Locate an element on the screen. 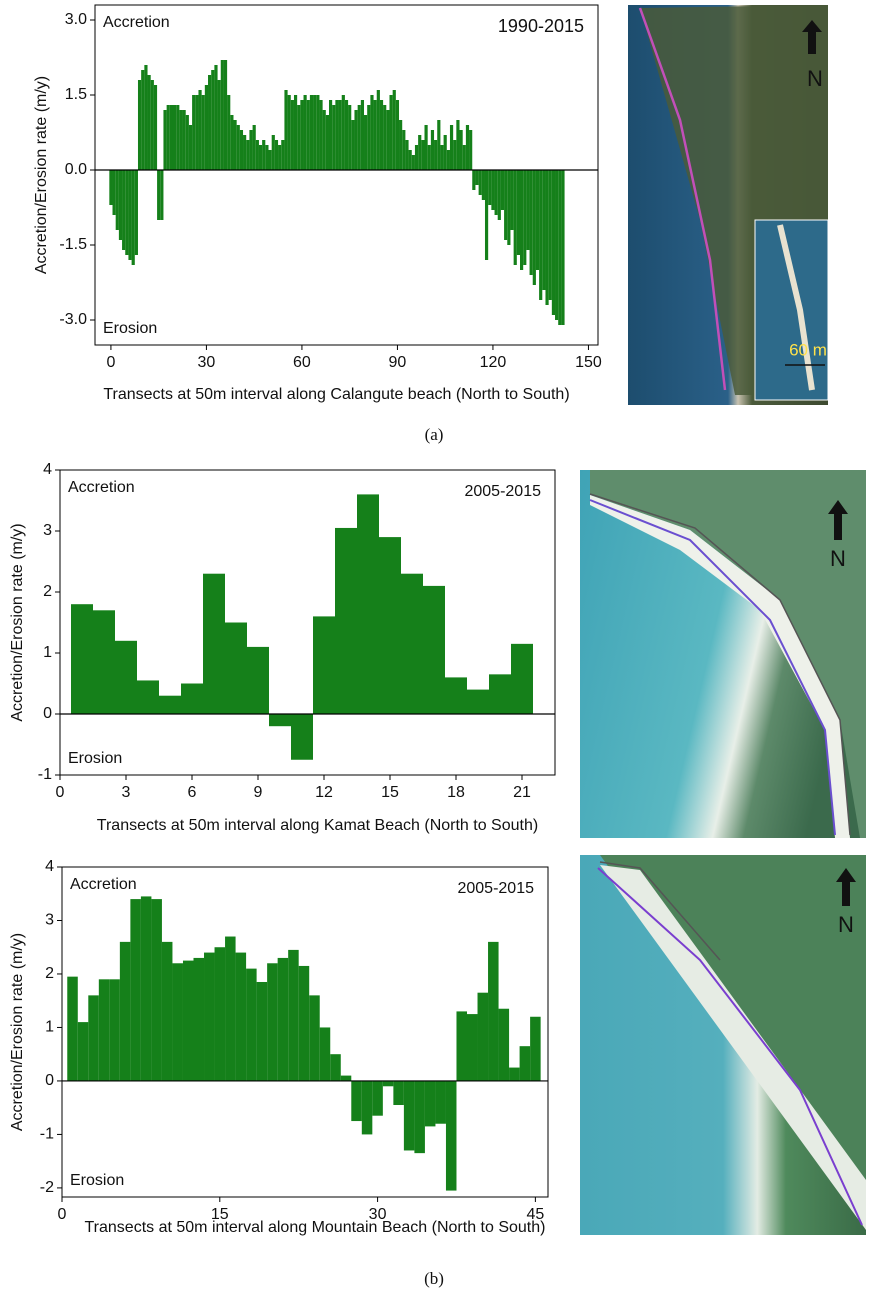 The width and height of the screenshot is (869, 1292). y-tick-label: -2 is located at coordinates (47, 1187).